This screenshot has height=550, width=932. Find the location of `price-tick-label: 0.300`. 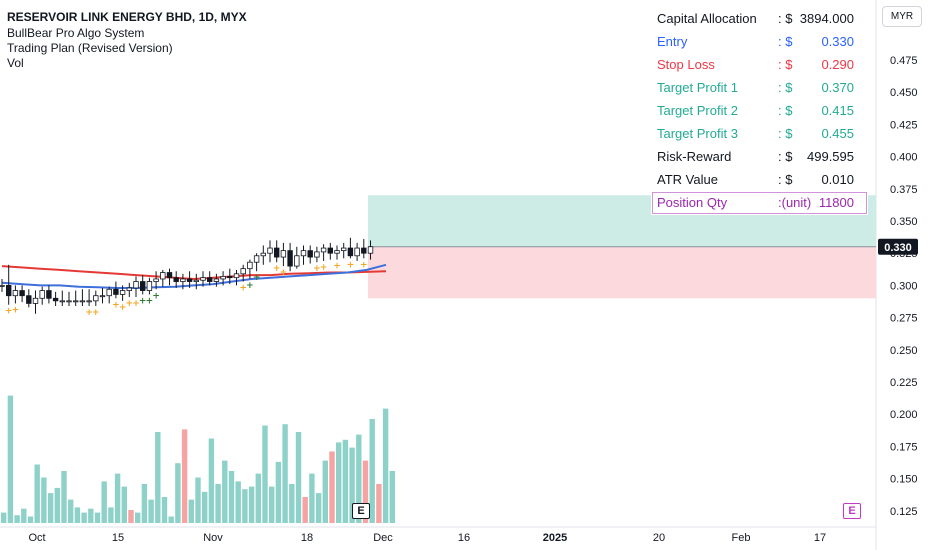

price-tick-label: 0.300 is located at coordinates (904, 286).